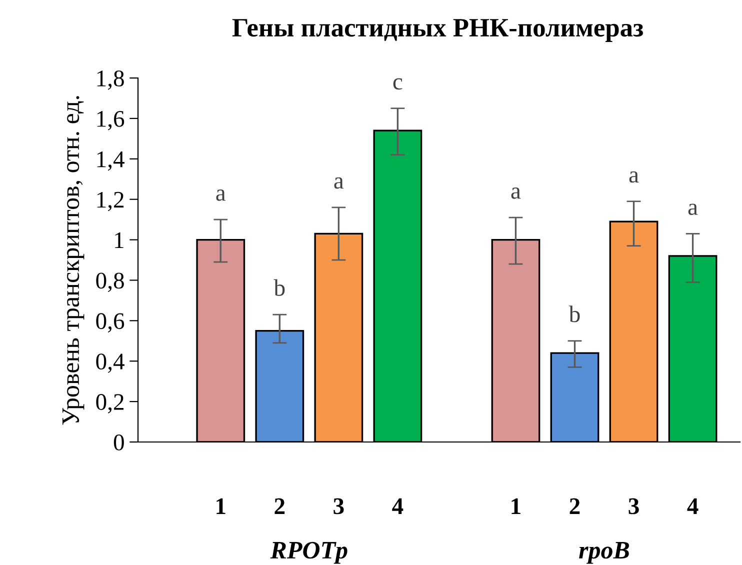  I want to click on y-tick-label: 0,4, so click(110, 363).